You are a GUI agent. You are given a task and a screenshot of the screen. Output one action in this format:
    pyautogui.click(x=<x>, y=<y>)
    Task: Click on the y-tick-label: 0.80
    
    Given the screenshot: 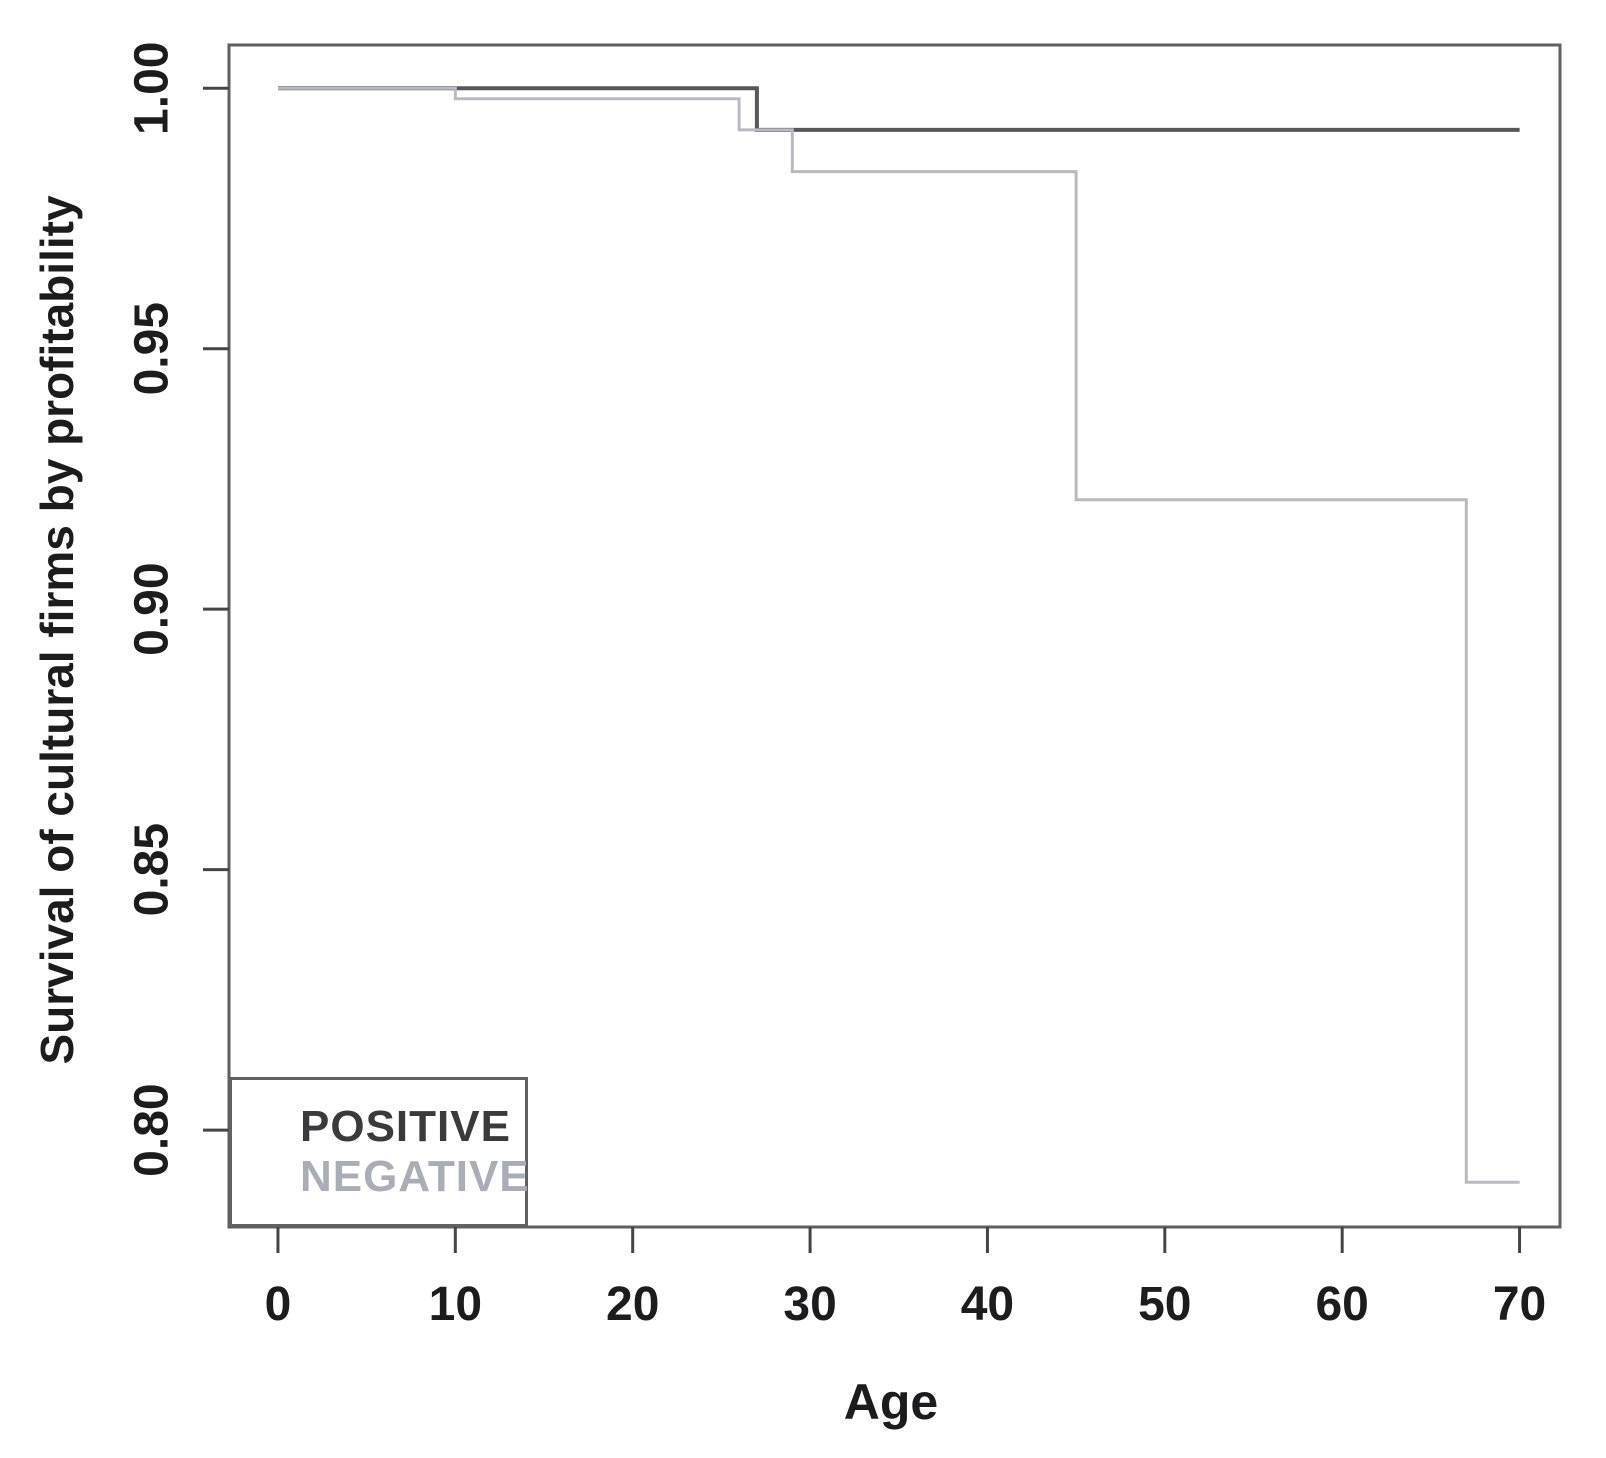 What is the action you would take?
    pyautogui.click(x=152, y=1129)
    